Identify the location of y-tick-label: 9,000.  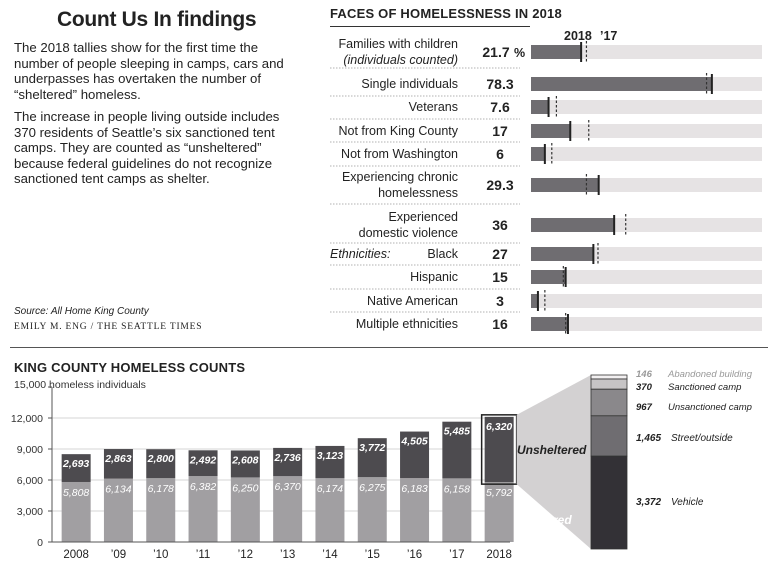
(30, 450).